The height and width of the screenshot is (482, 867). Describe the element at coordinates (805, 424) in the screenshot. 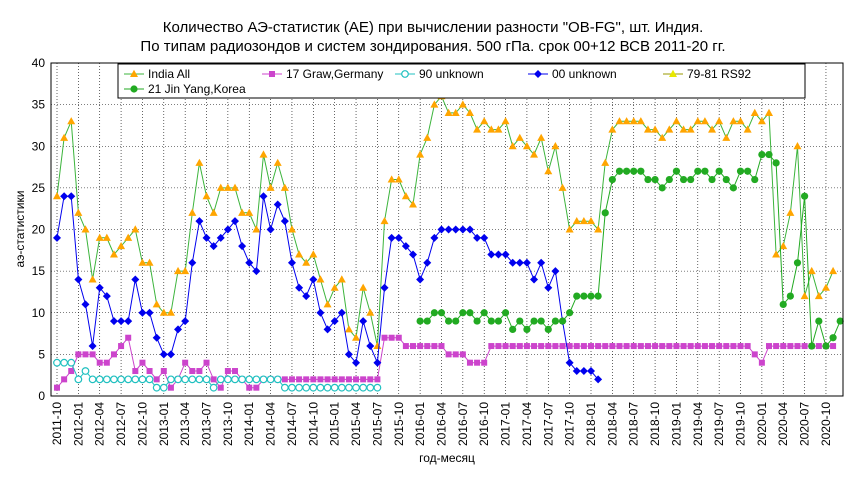

I see `x-tick-label: 2020-07` at that location.